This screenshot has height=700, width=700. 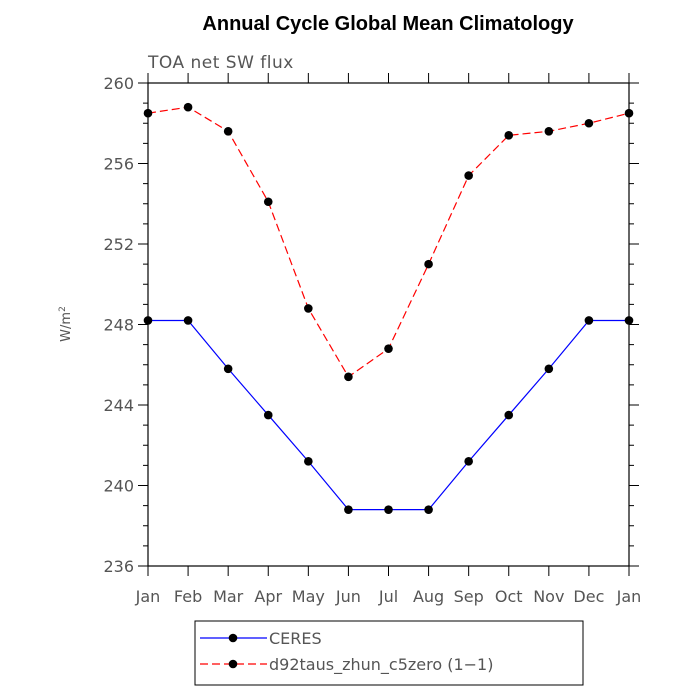 I want to click on legend-box, so click(x=389, y=653).